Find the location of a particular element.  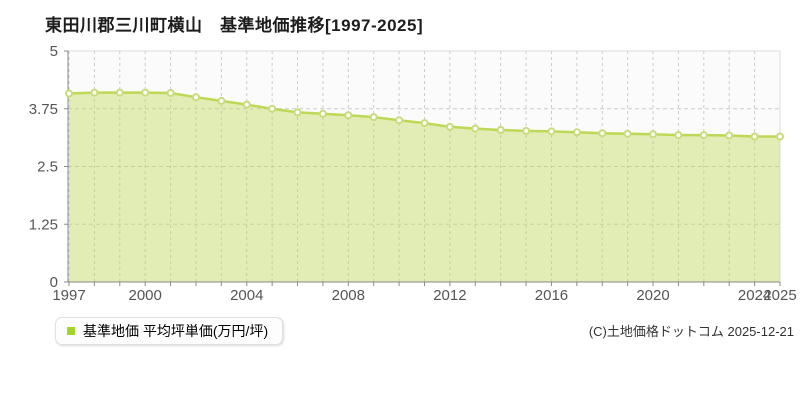

y-tick-label: 0 is located at coordinates (54, 282).